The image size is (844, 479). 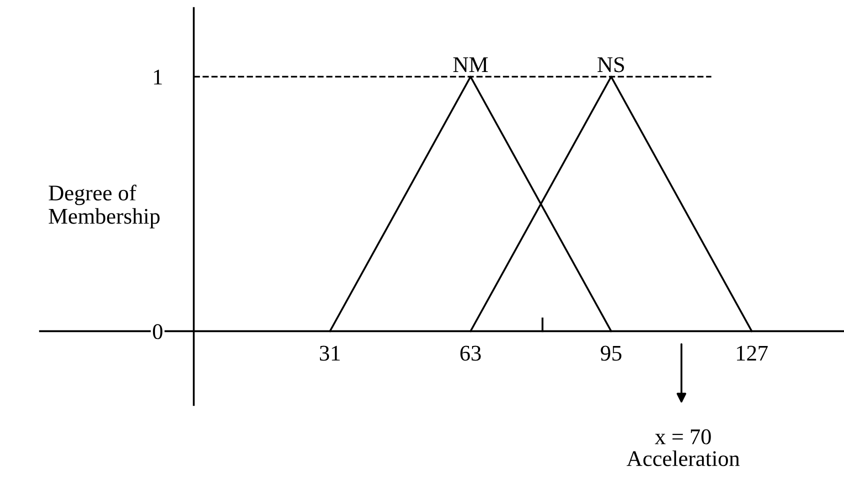 I want to click on x-tick-label: 63, so click(x=470, y=353).